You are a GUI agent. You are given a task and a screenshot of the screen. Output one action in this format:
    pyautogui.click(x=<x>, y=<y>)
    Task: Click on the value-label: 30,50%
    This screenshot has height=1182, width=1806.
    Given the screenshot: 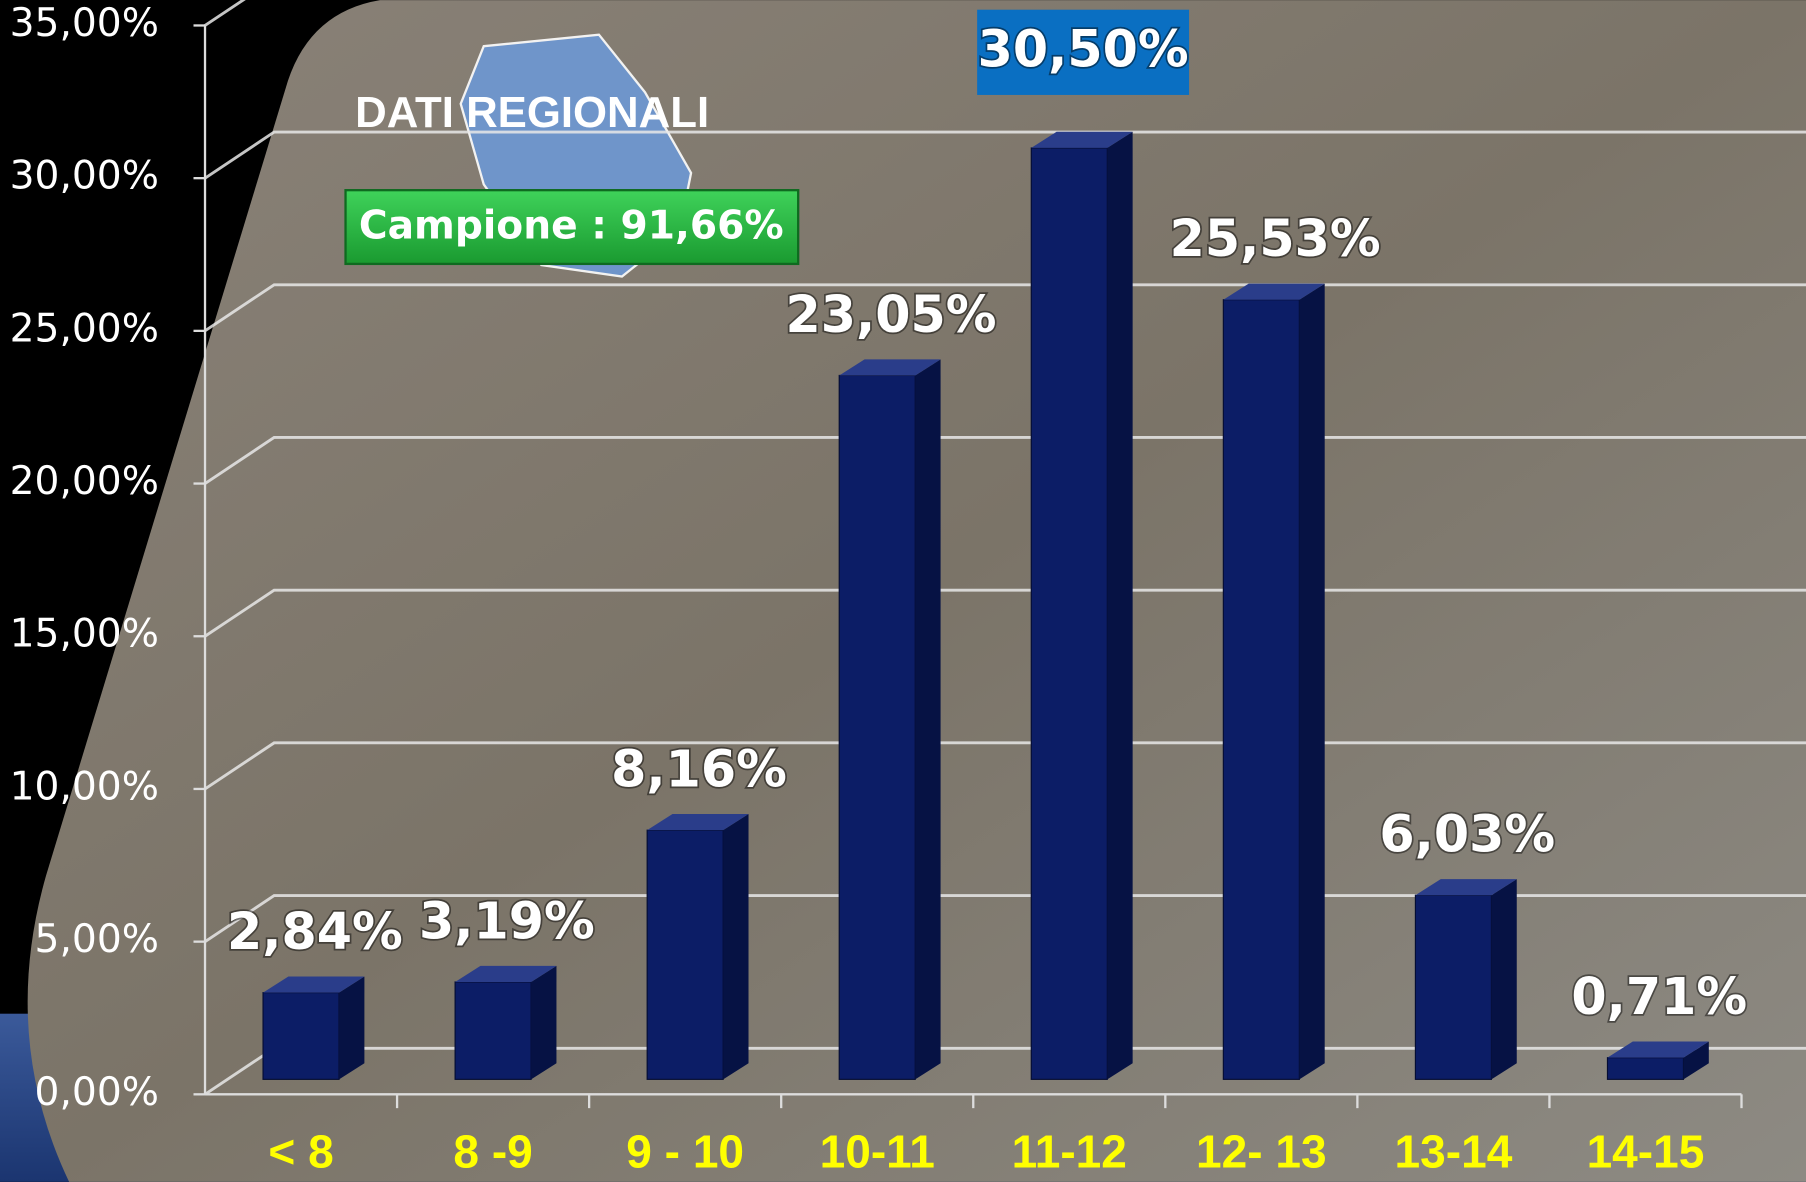 What is the action you would take?
    pyautogui.click(x=1083, y=48)
    